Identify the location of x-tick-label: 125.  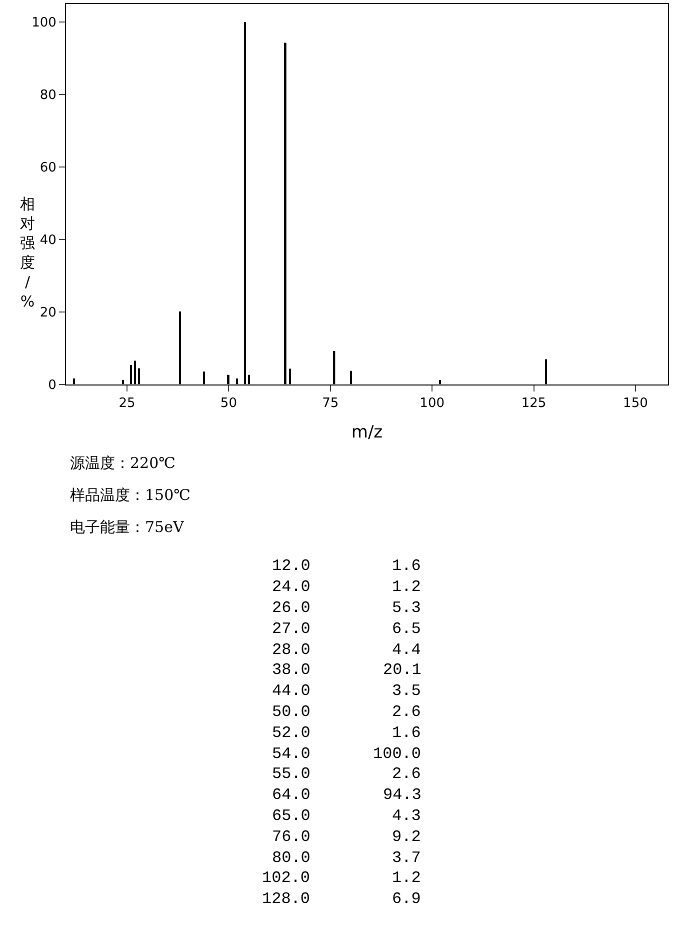
(533, 403).